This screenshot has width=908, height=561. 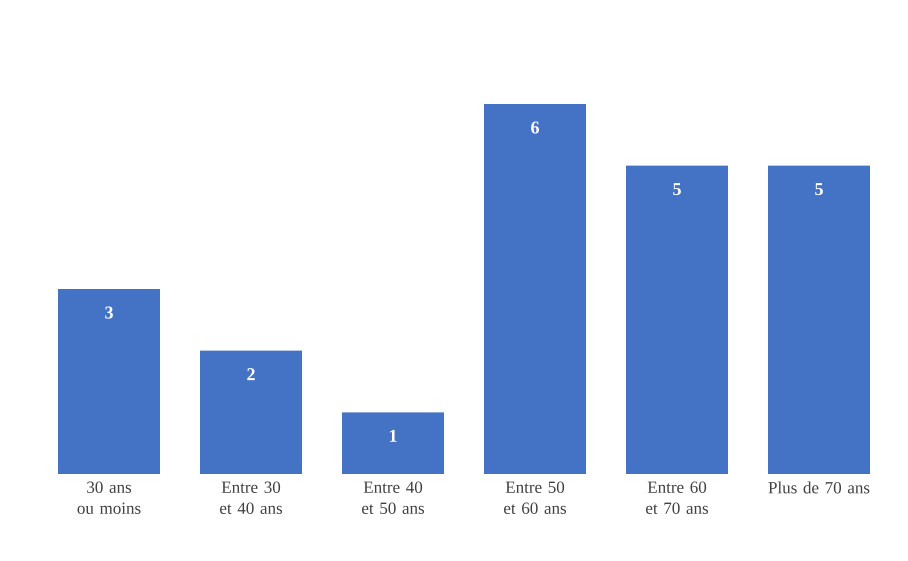 I want to click on x-tick-label: Entre 50 et 60 ans, so click(x=535, y=498).